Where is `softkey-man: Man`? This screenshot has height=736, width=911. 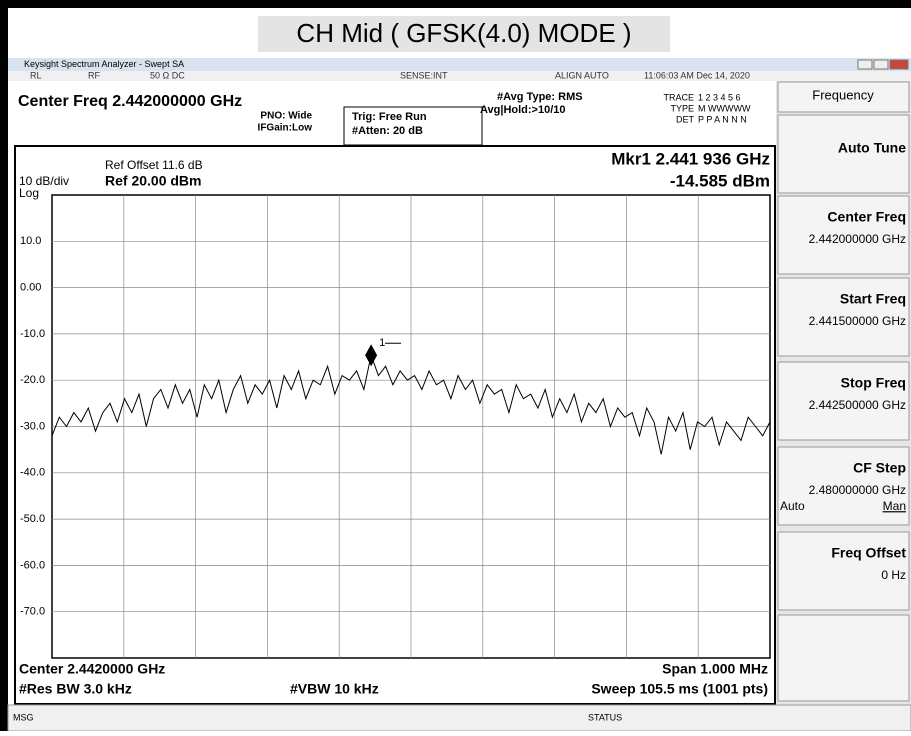
softkey-man: Man is located at coordinates (894, 506).